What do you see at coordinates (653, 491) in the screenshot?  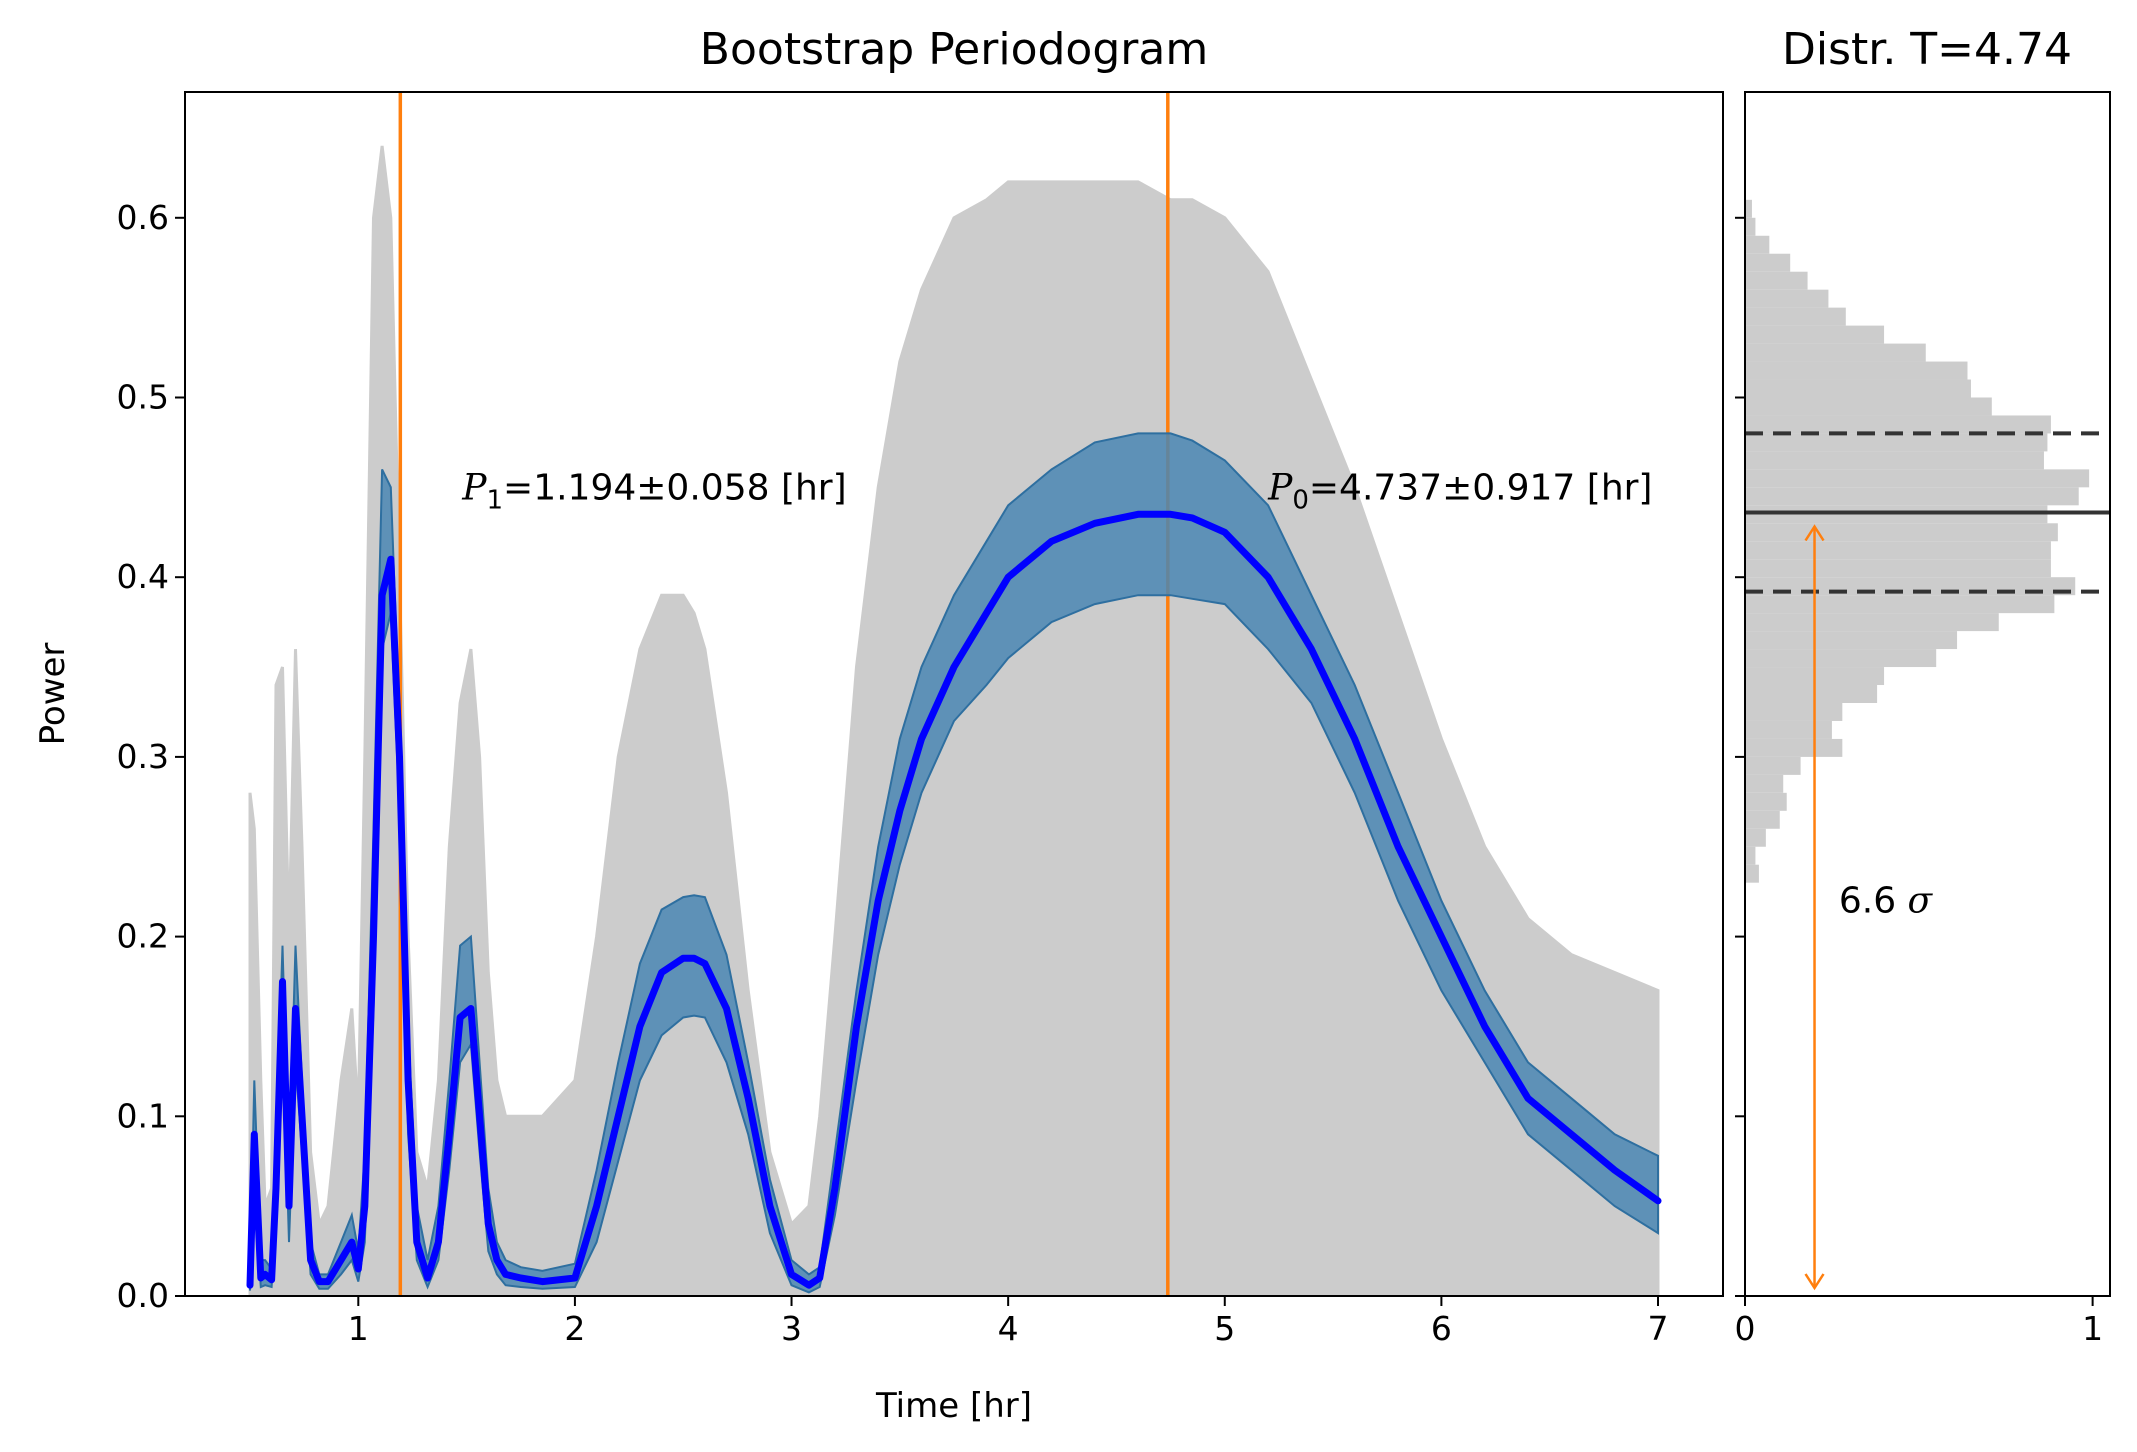 I see `period-annotation-0: P1=1.194±0.058 [hr]` at bounding box center [653, 491].